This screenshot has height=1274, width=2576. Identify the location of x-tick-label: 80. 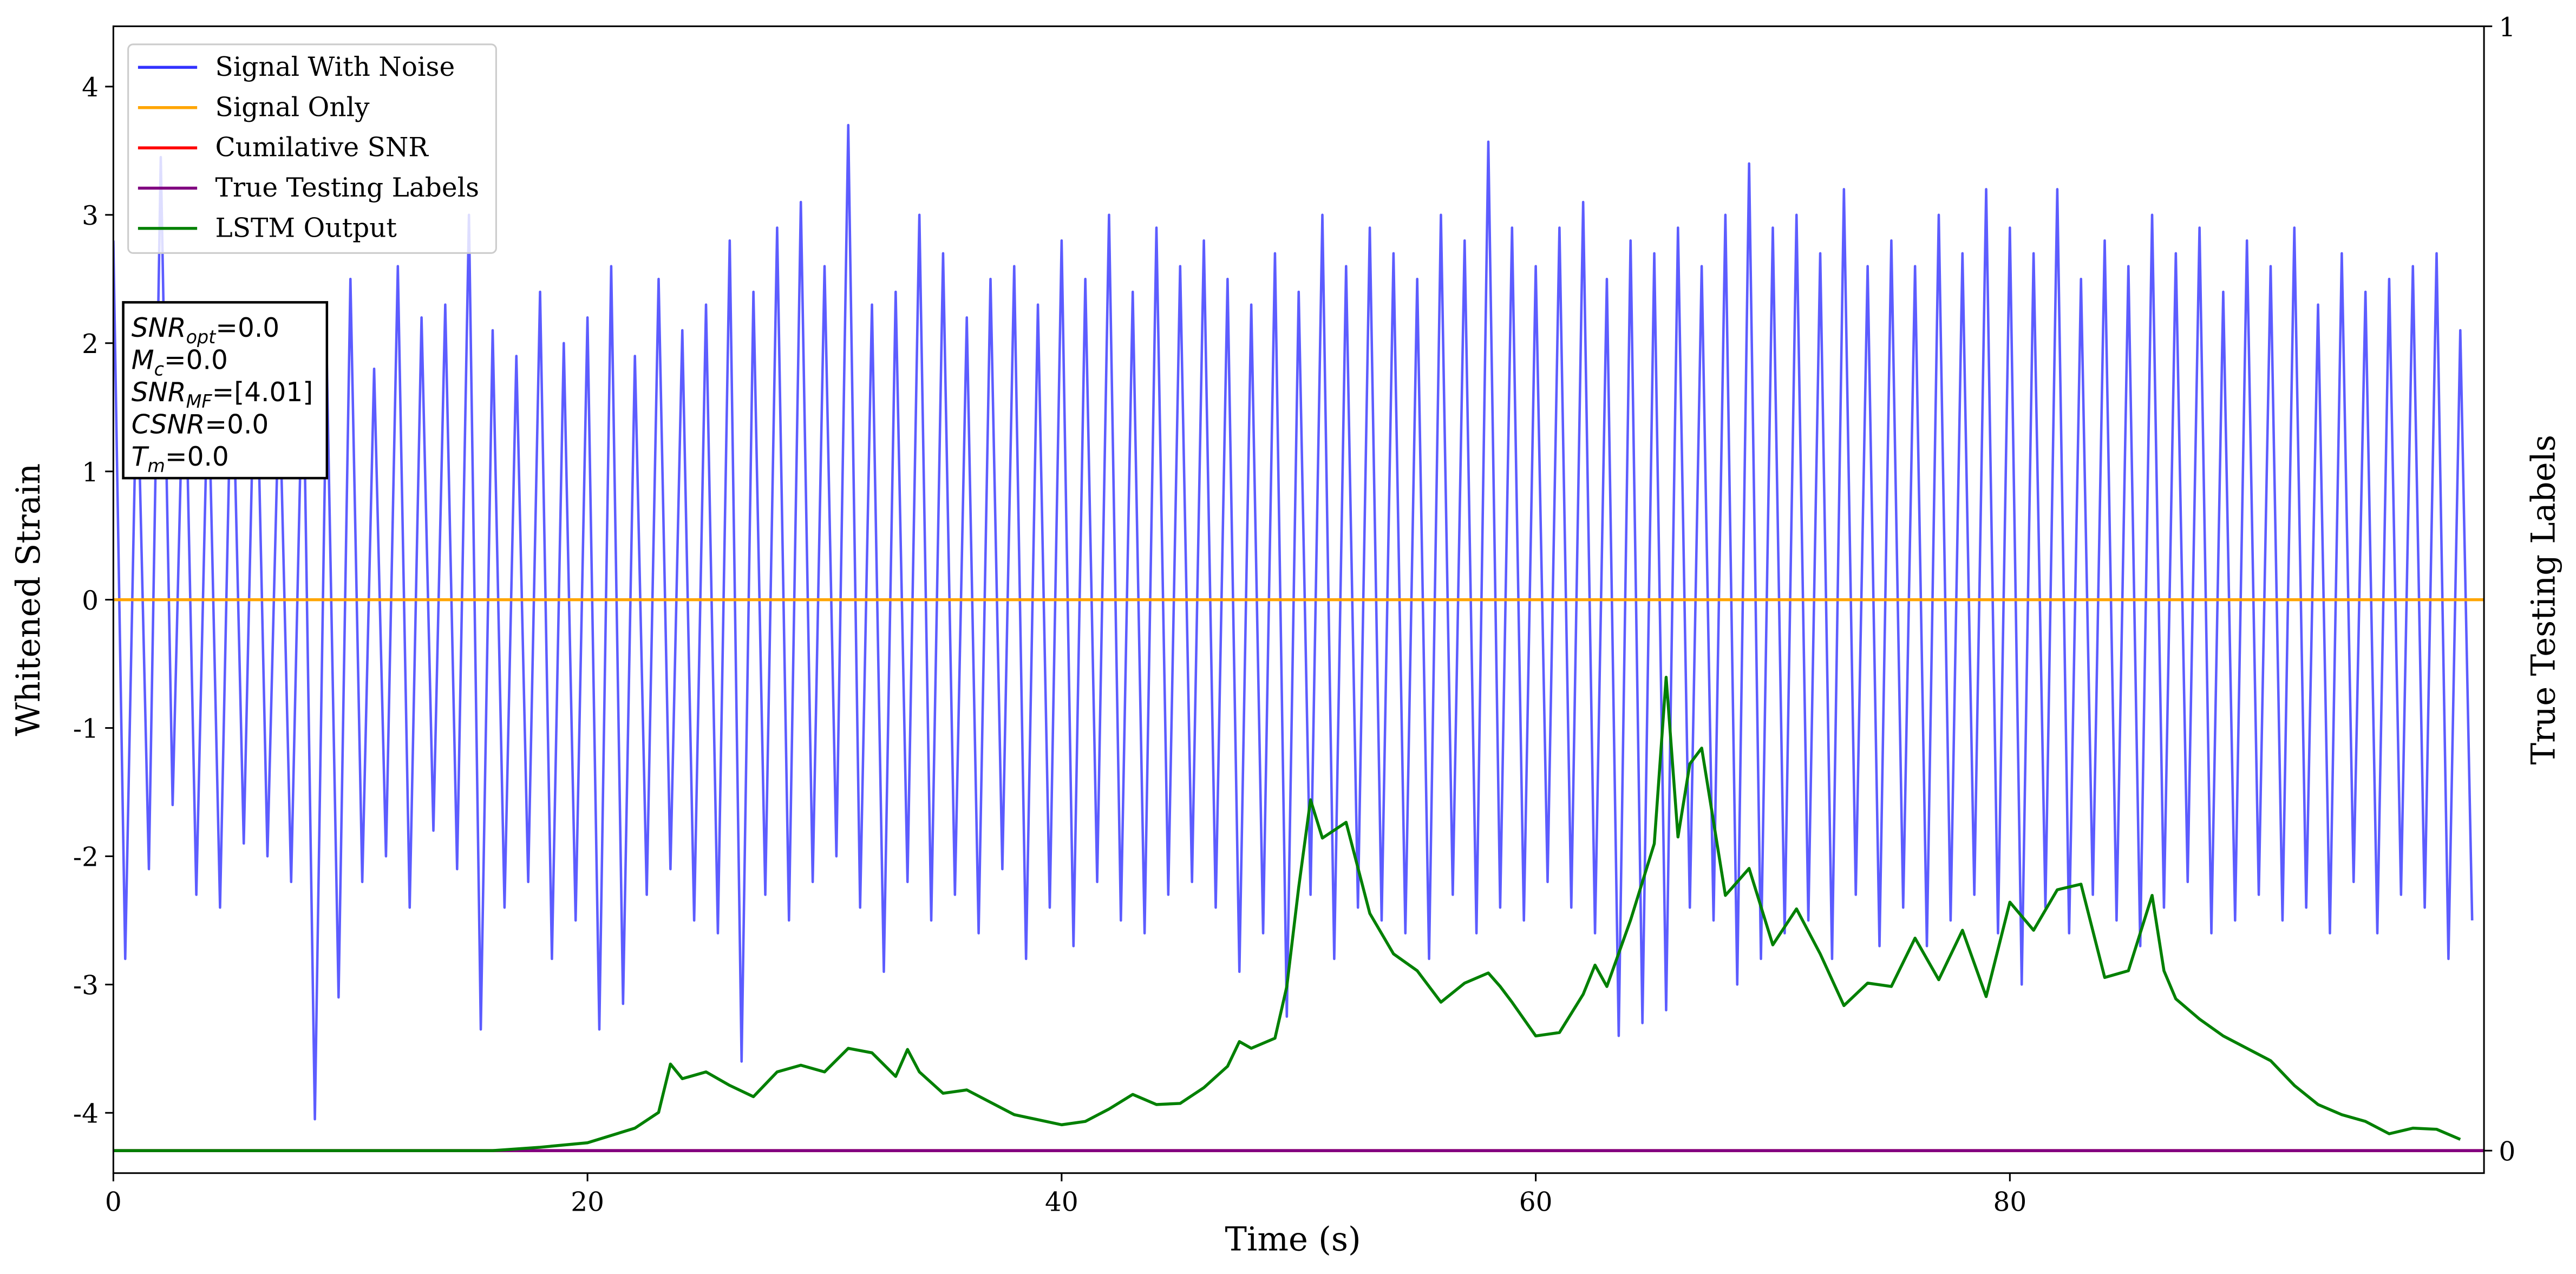
(2009, 1202).